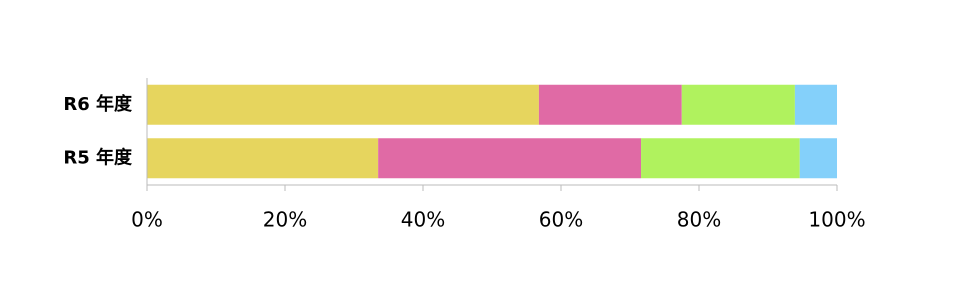 This screenshot has width=958, height=298. Describe the element at coordinates (836, 220) in the screenshot. I see `x-tick-label: 100%` at that location.